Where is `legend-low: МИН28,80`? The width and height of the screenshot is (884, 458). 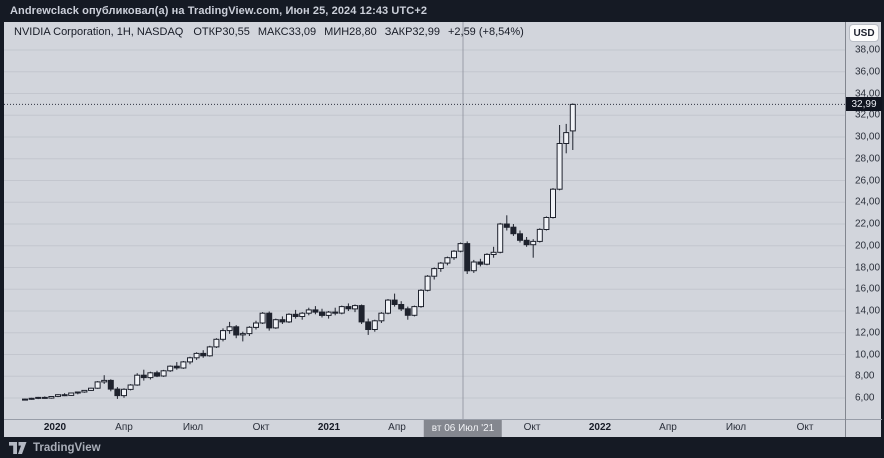
legend-low: МИН28,80 is located at coordinates (350, 32).